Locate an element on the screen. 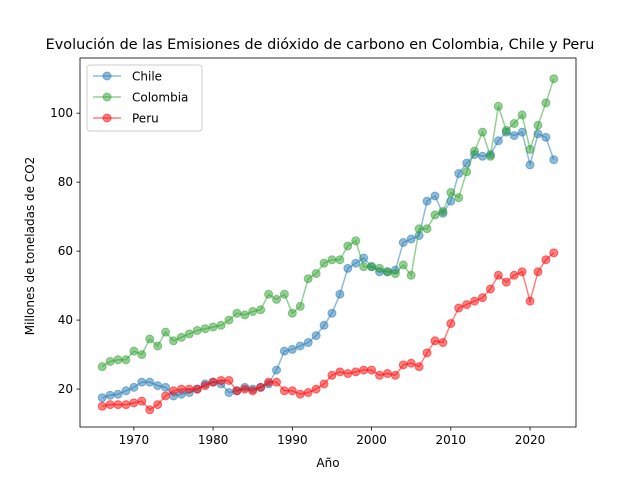 This screenshot has height=480, width=640. x-tick-label: 1970 is located at coordinates (134, 440).